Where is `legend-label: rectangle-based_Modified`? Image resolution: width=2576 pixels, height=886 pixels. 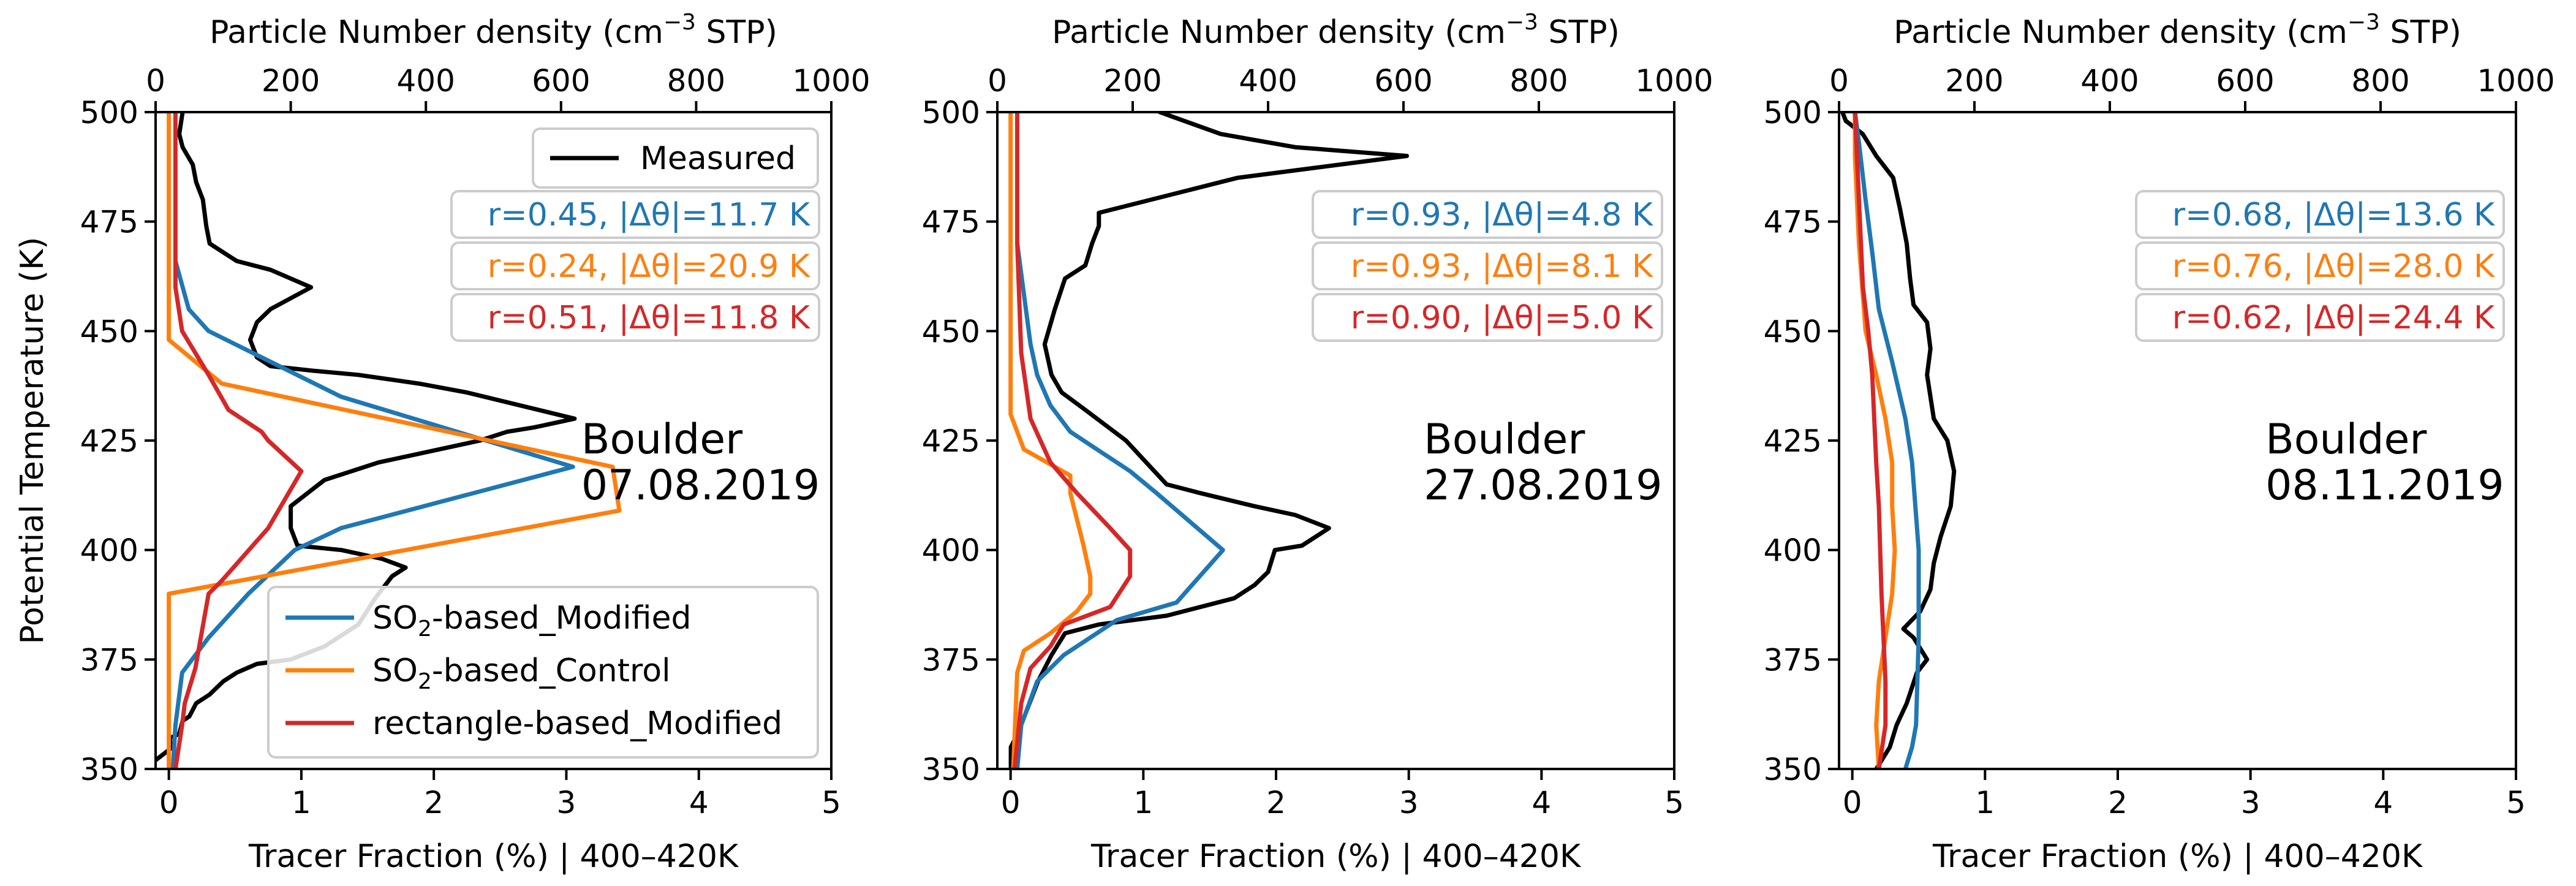 legend-label: rectangle-based_Modified is located at coordinates (577, 723).